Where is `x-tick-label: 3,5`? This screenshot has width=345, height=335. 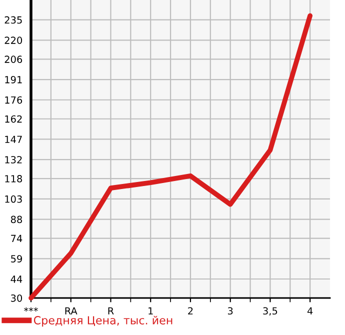 x-tick-label: 3,5 is located at coordinates (270, 311).